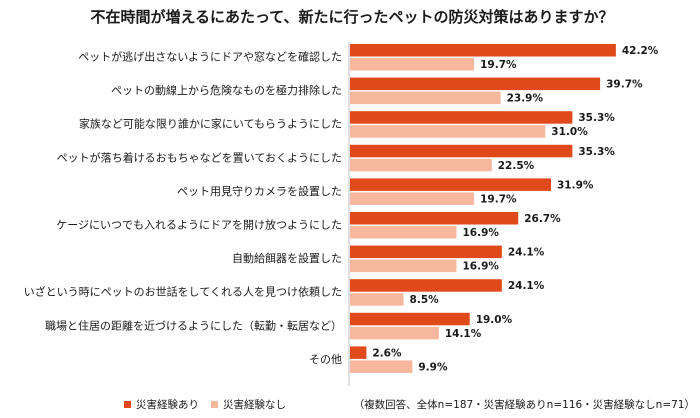 This screenshot has height=418, width=700. Describe the element at coordinates (287, 258) in the screenshot. I see `category-label: 自動給餌器を設置した` at that location.